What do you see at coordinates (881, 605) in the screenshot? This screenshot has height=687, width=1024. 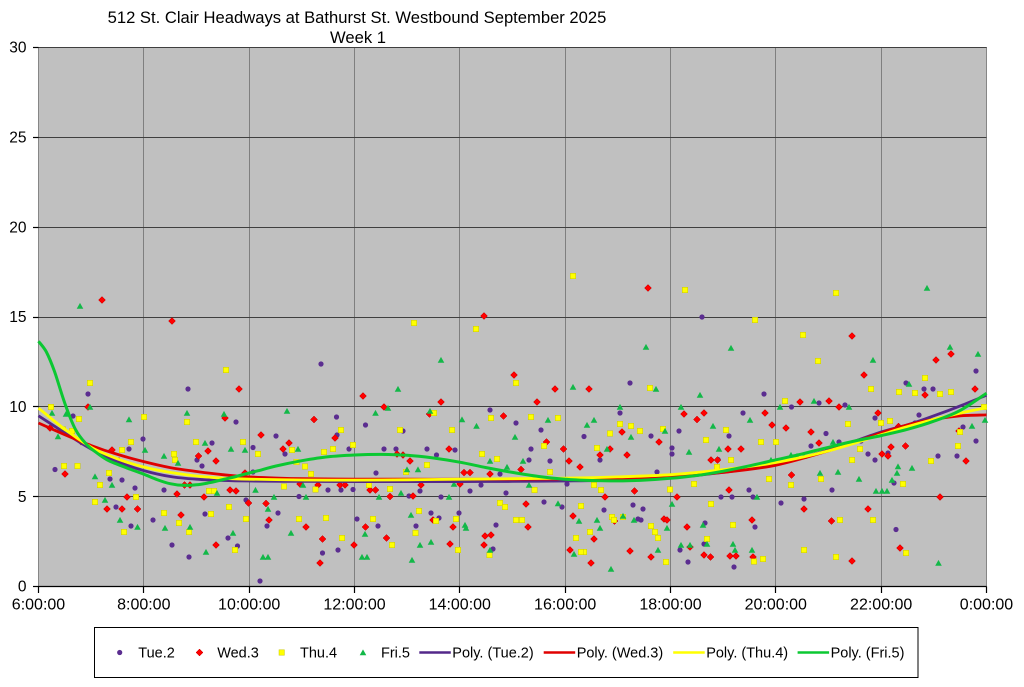 I see `svg-text: 22:00:00` at bounding box center [881, 605].